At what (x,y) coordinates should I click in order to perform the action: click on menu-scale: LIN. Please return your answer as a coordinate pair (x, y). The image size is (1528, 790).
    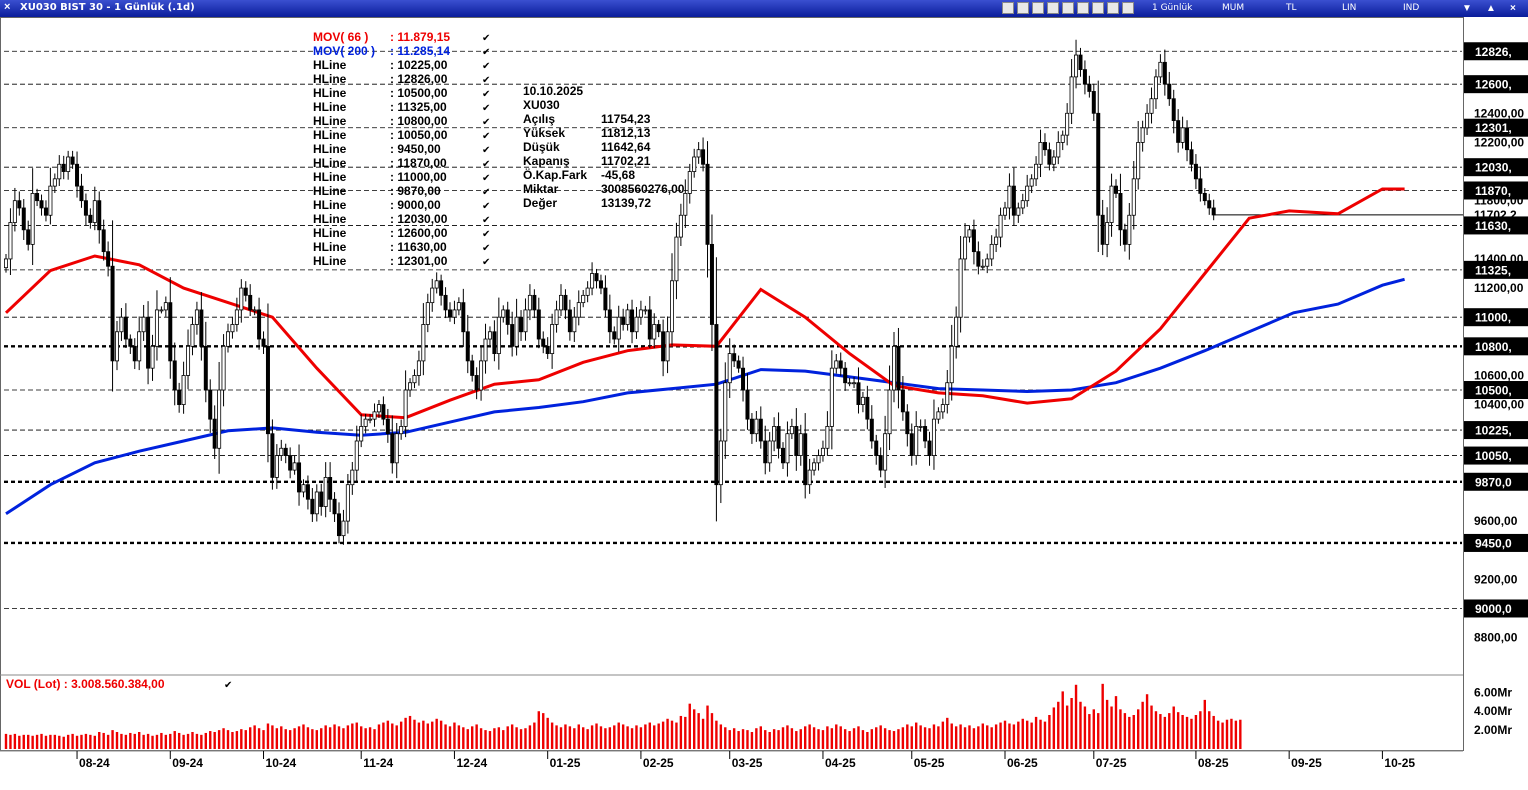
    Looking at the image, I should click on (1349, 8).